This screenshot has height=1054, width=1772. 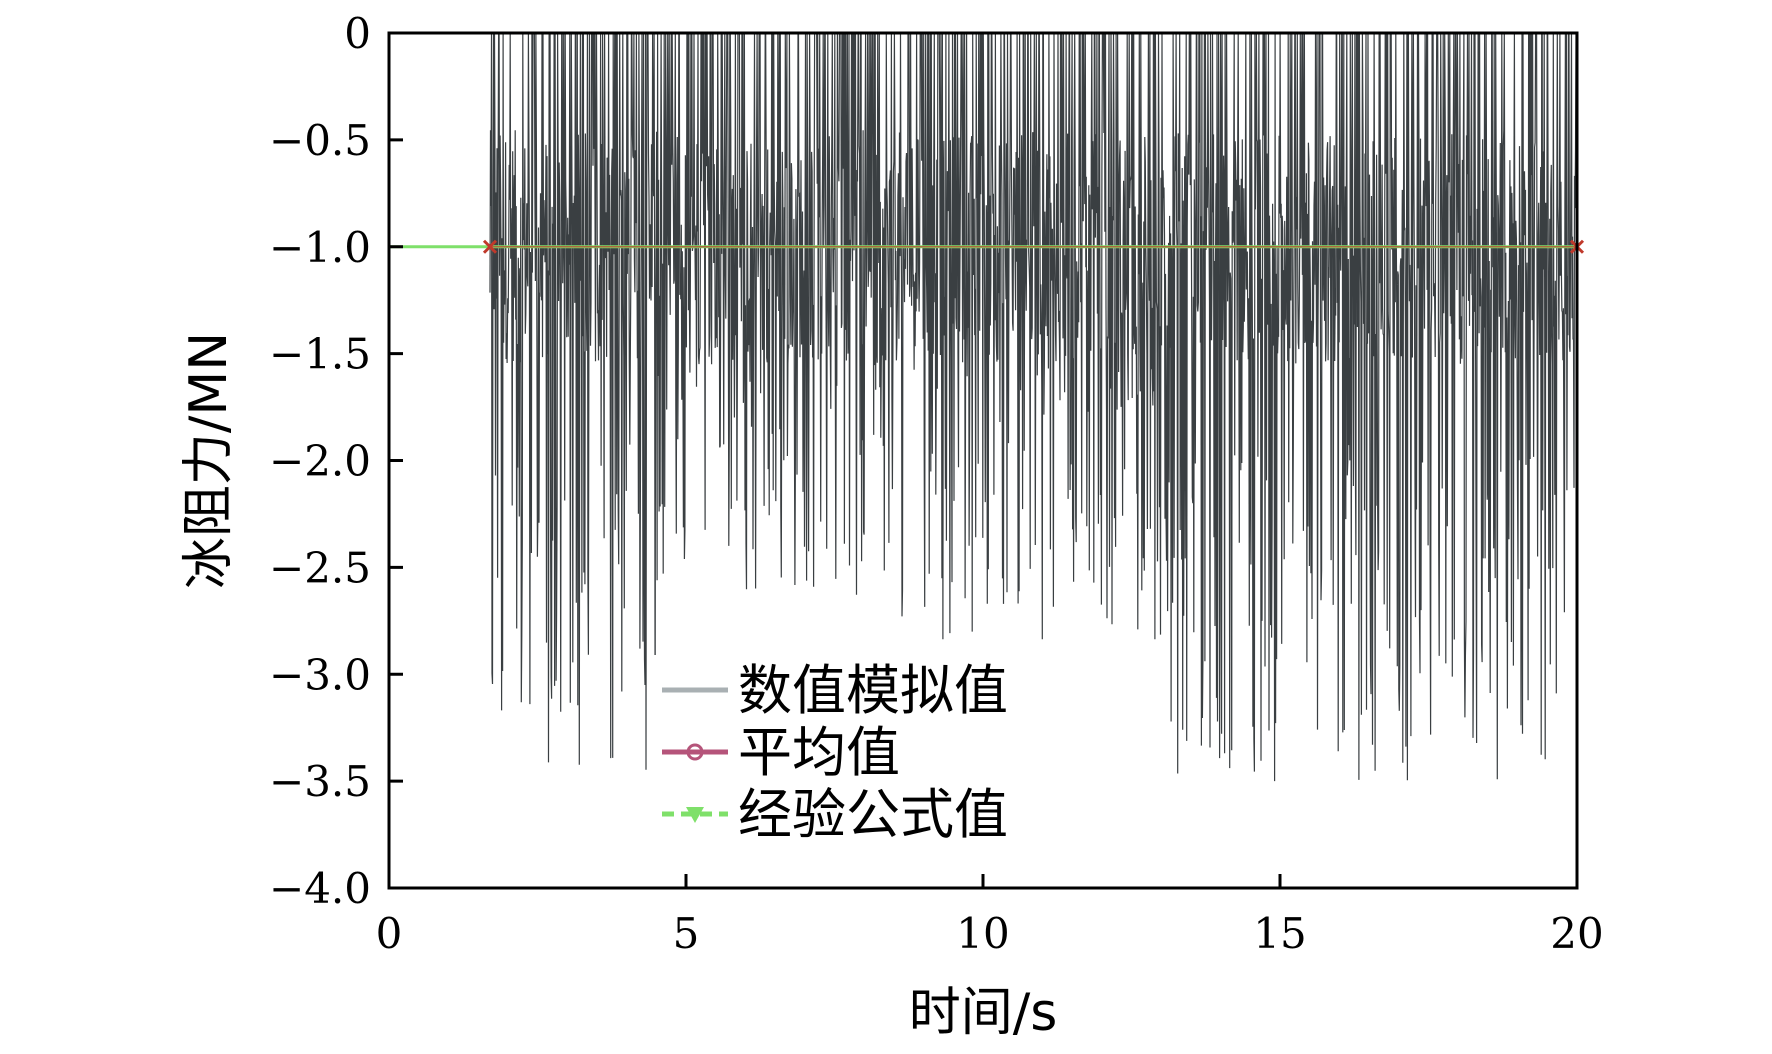 I want to click on legend: 数值模拟值 平均值 经验公式值, so click(x=852, y=752).